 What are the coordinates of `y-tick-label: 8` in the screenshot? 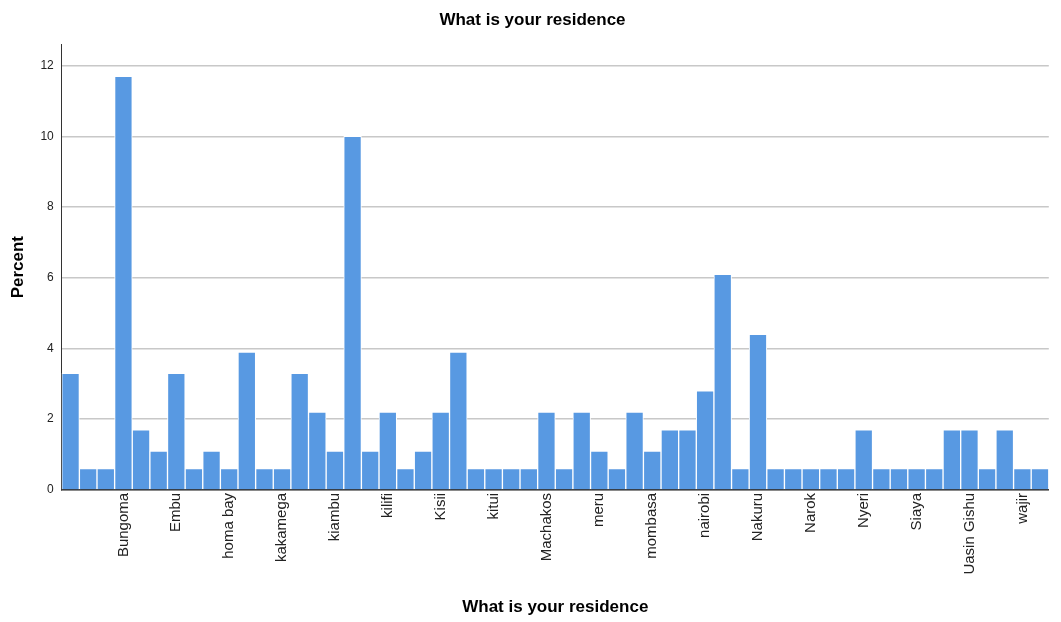 It's located at (51, 206).